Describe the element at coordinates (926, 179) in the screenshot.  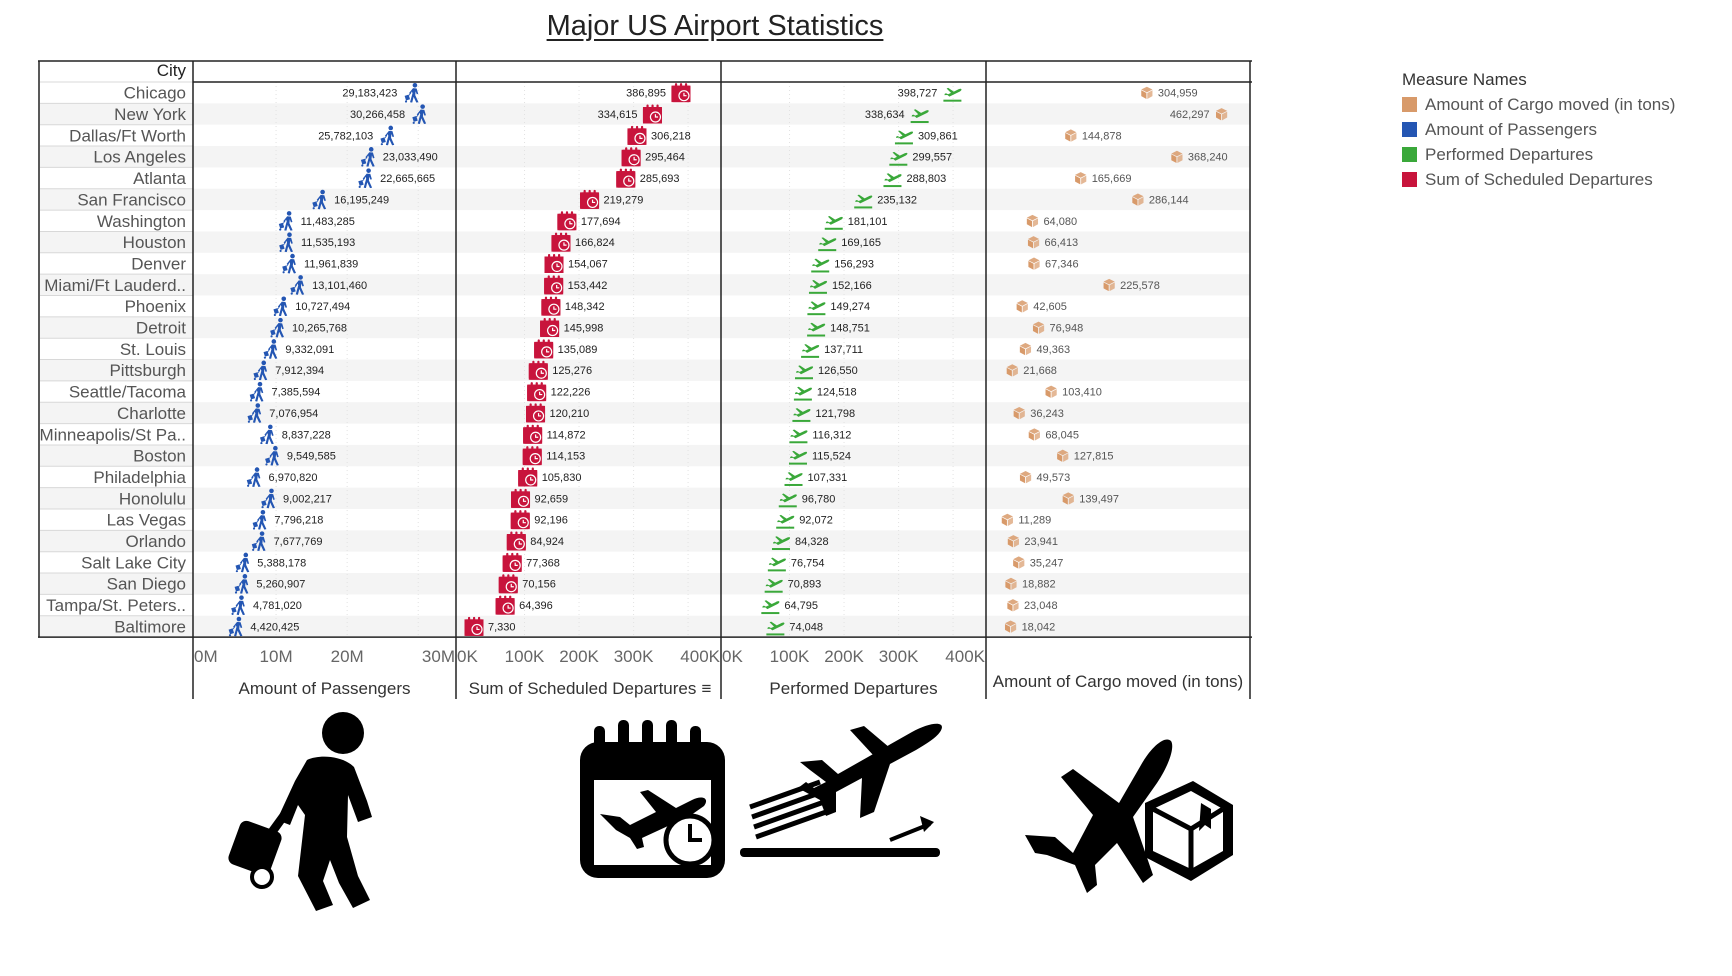
I see `data-label: 288,803` at that location.